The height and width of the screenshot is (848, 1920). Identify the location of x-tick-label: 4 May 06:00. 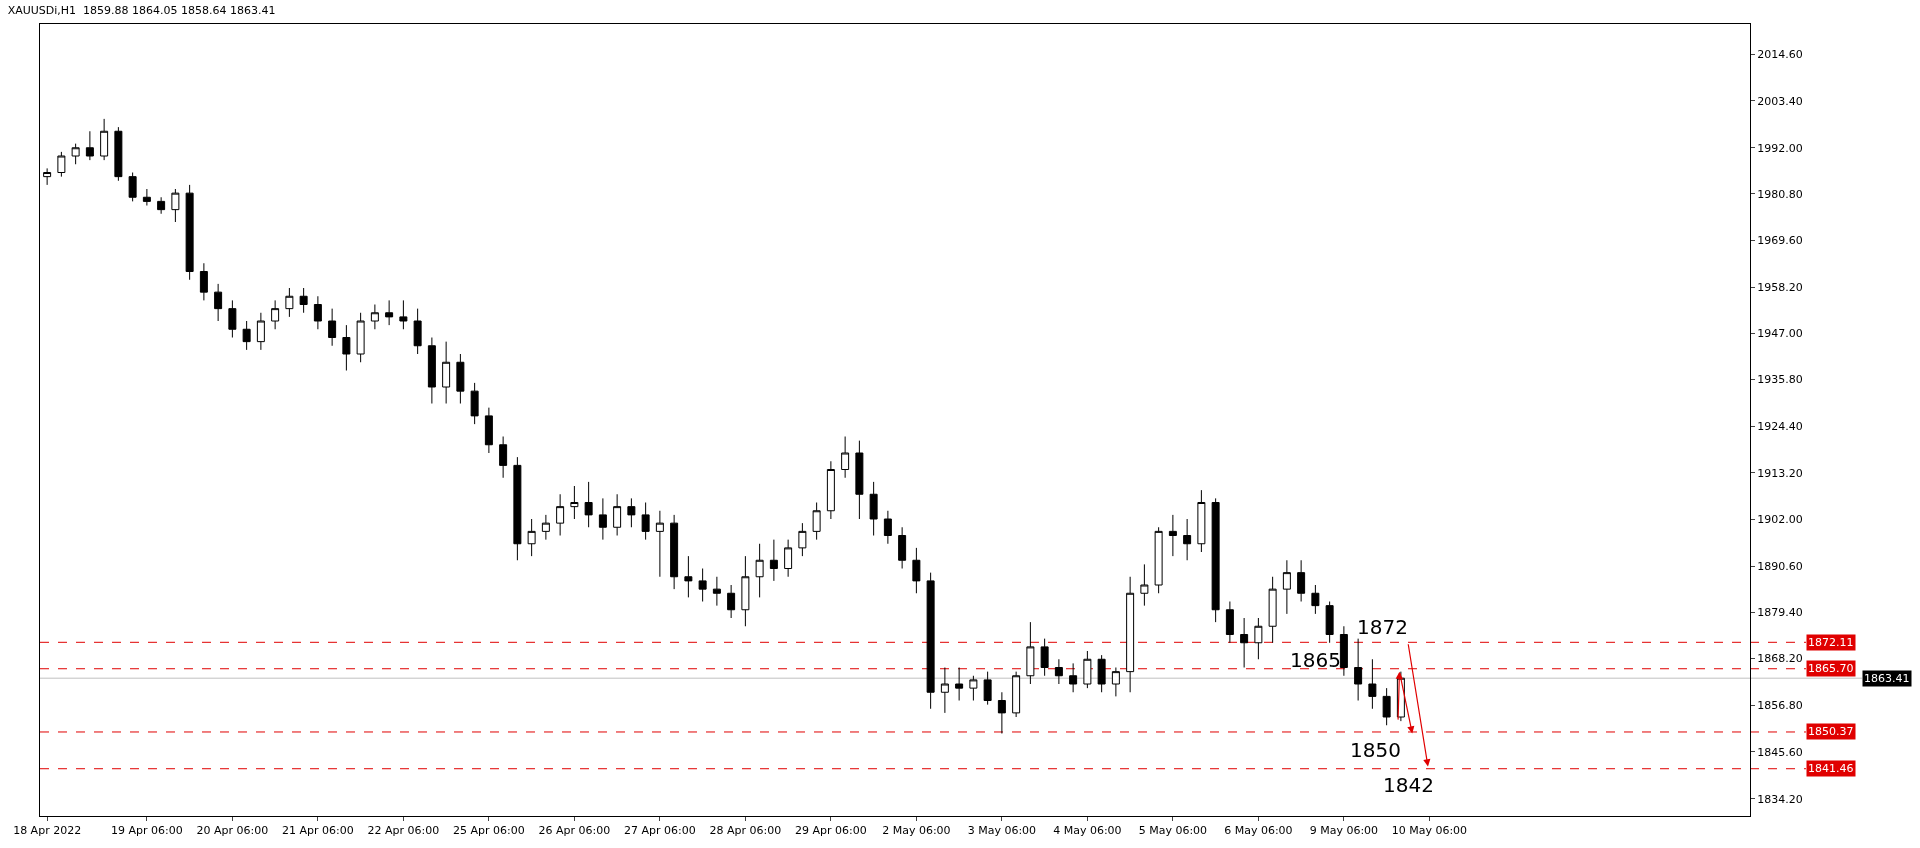
(1087, 831).